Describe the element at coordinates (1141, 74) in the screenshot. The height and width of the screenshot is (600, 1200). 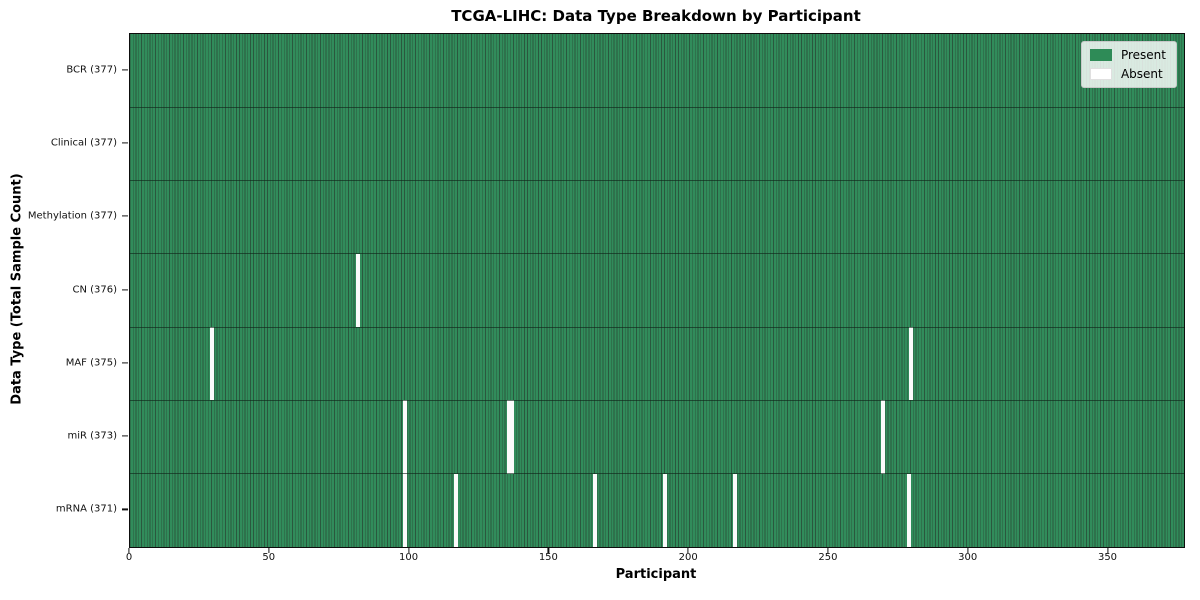
I see `legend-label-absent: Absent` at that location.